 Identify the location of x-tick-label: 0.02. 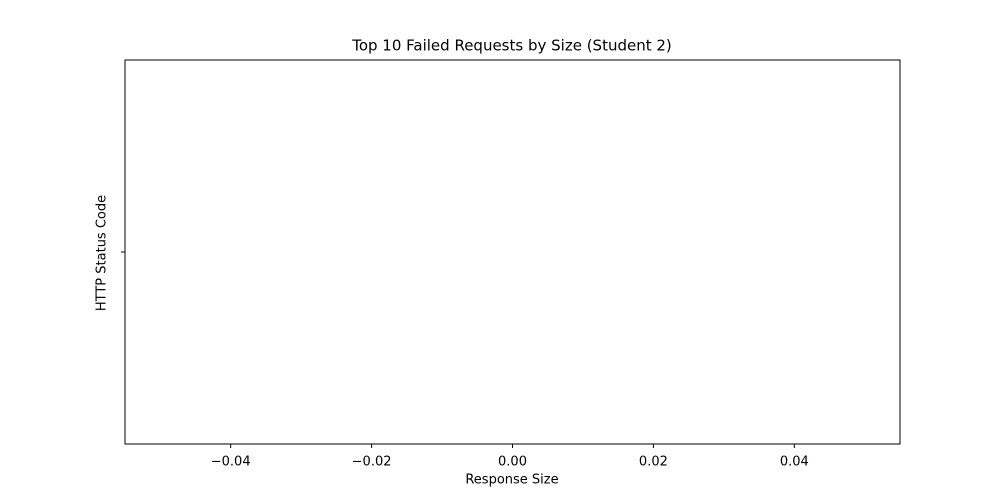
(653, 462).